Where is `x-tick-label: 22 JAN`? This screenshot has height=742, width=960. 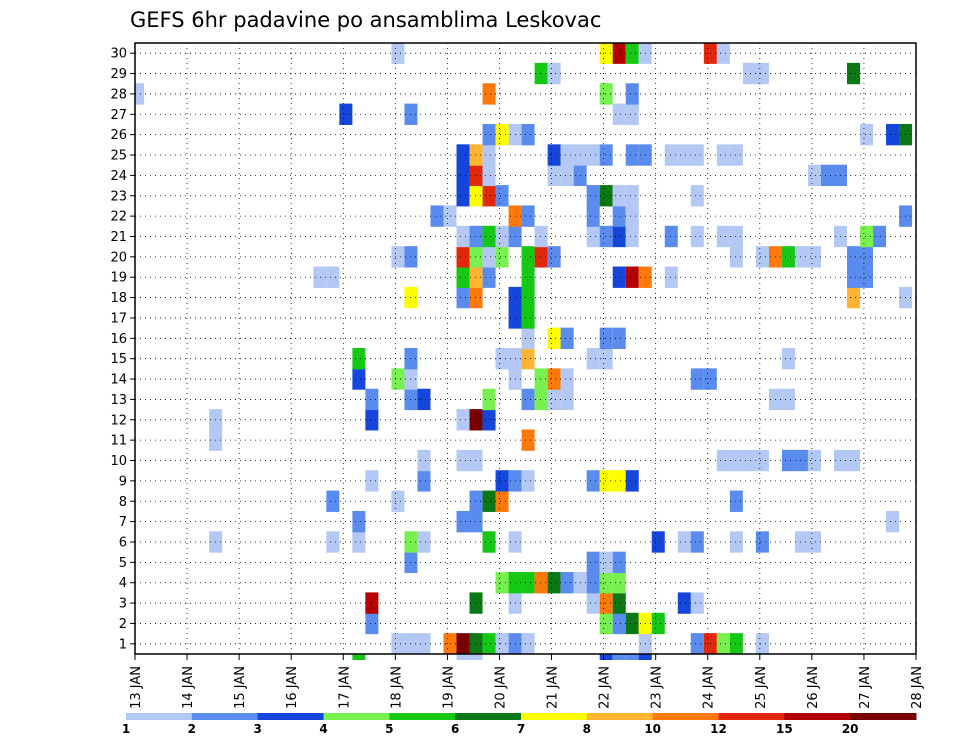
x-tick-label: 22 JAN is located at coordinates (605, 687).